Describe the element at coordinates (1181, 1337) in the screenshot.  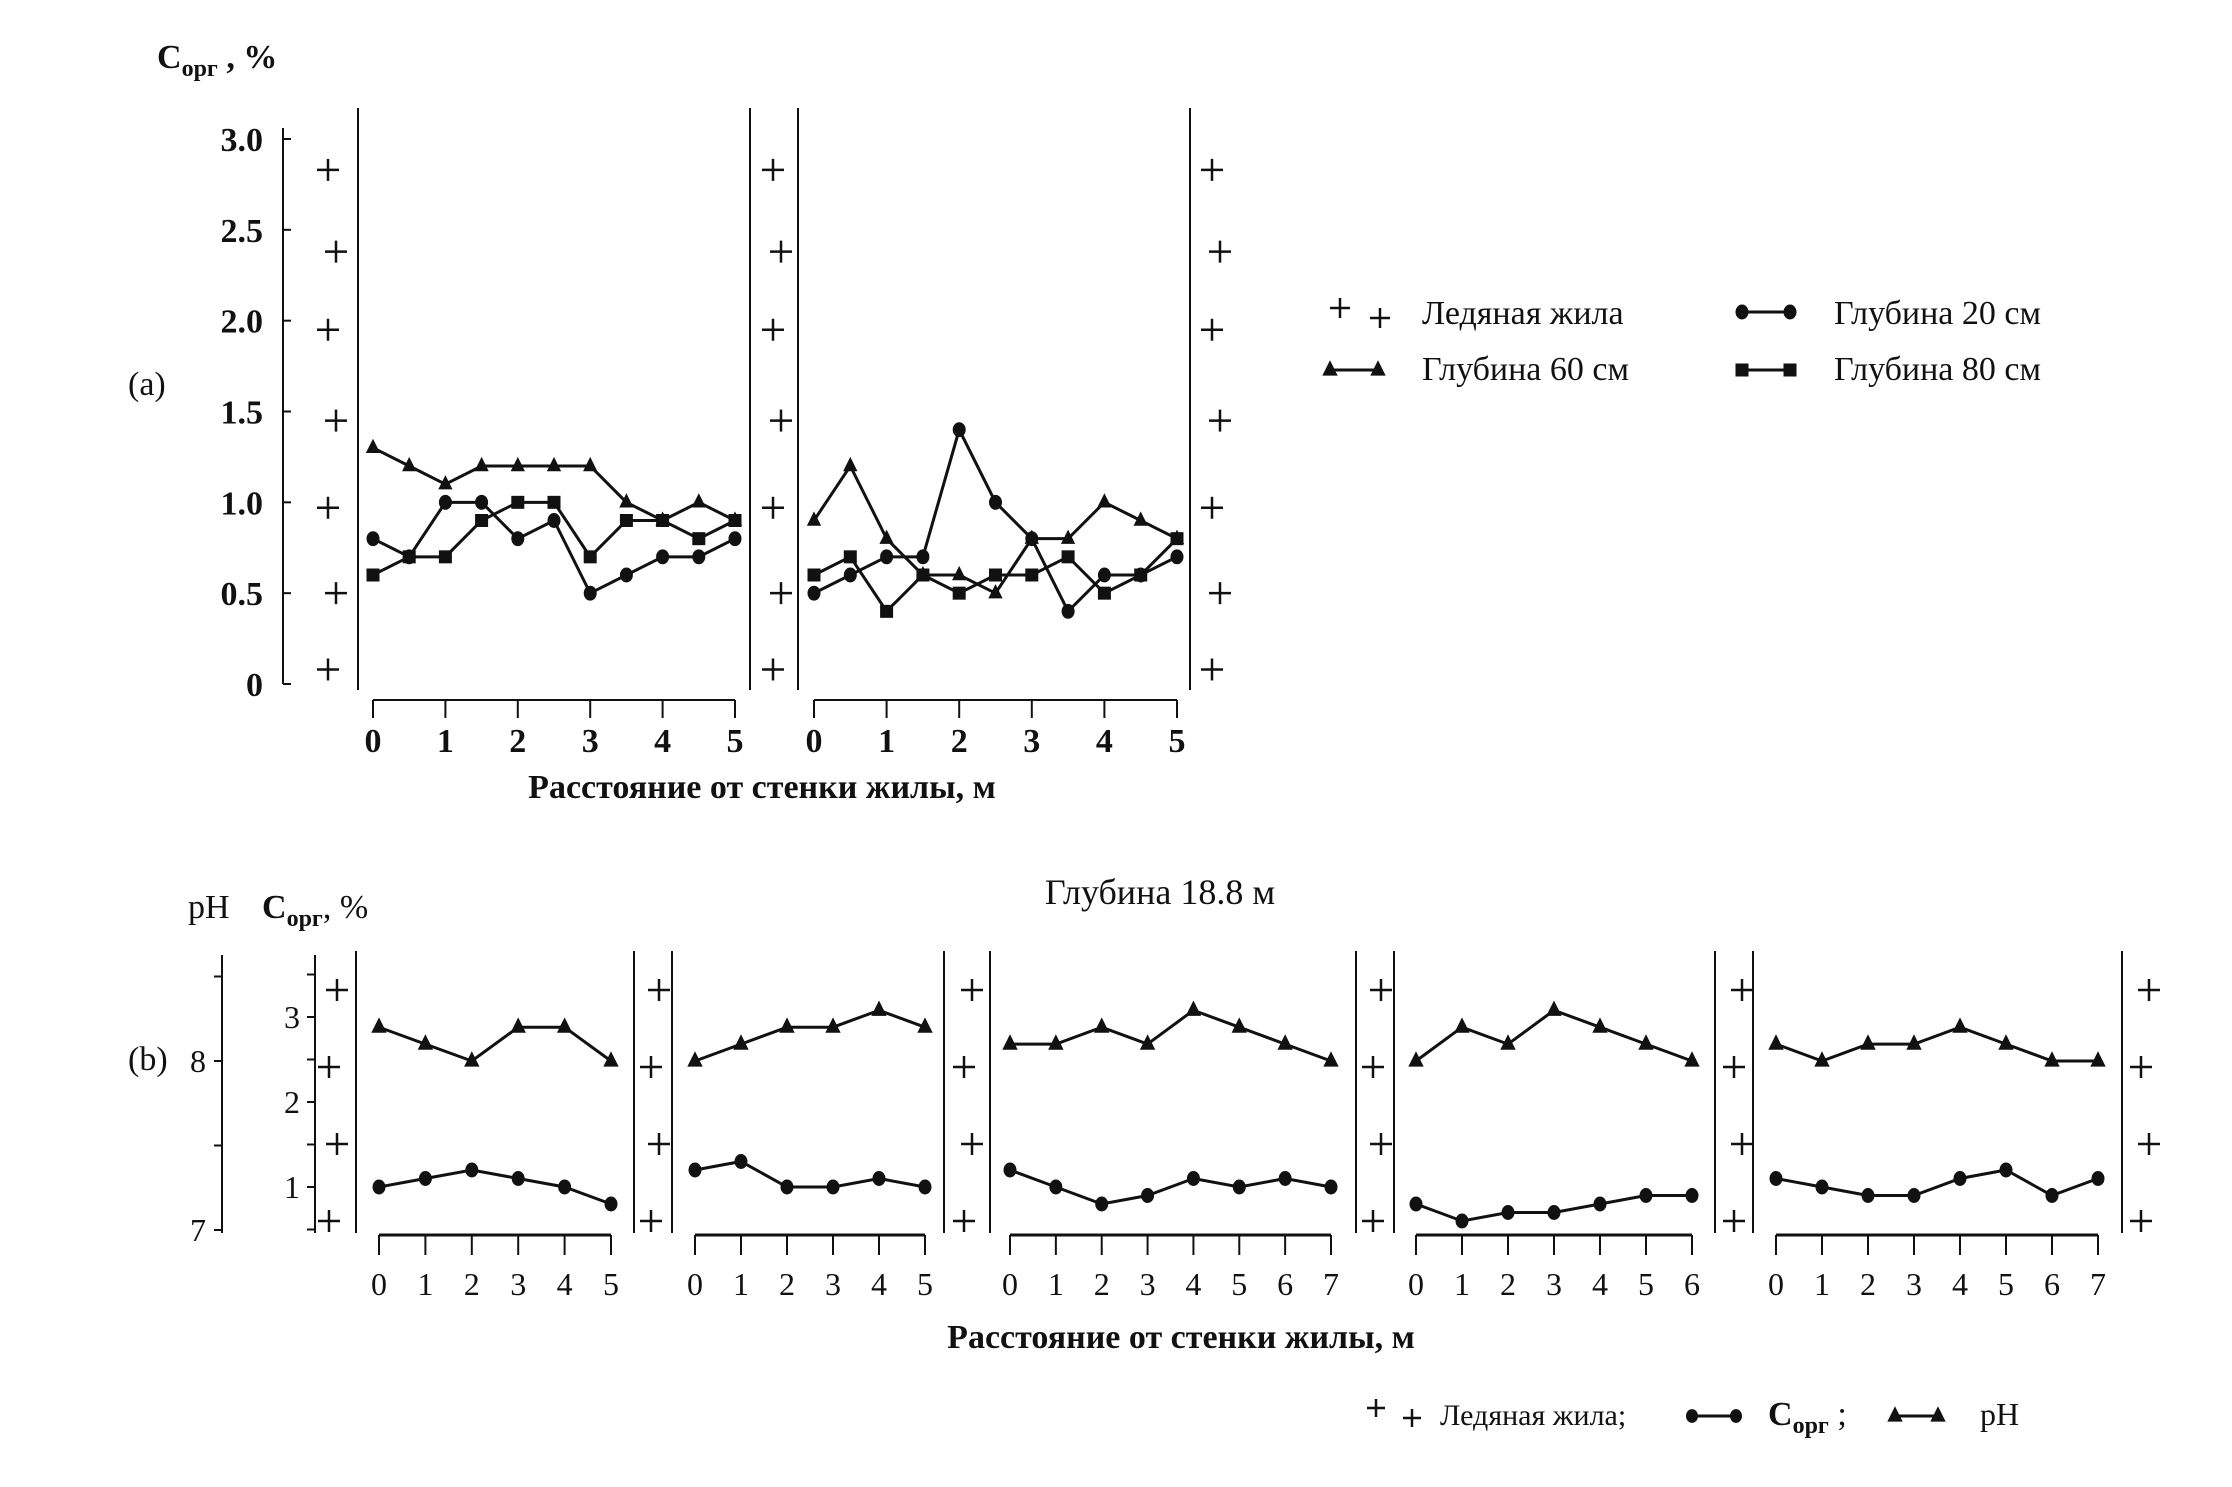
I see `panel-b-xlabel: Расстояние от стенки жилы, м` at that location.